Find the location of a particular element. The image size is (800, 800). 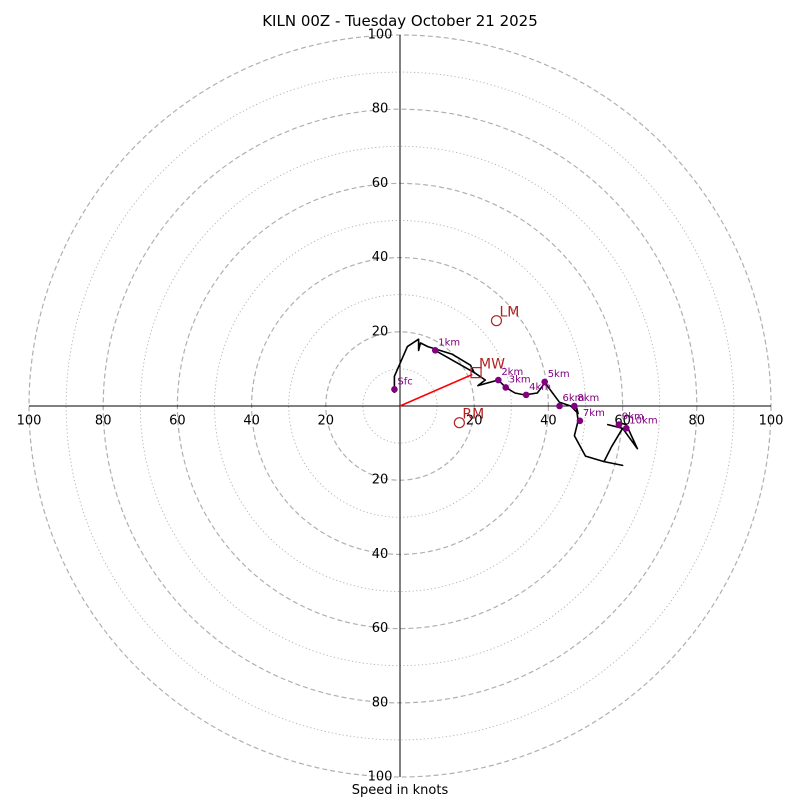

tick-label-right-40: 40 is located at coordinates (548, 421).